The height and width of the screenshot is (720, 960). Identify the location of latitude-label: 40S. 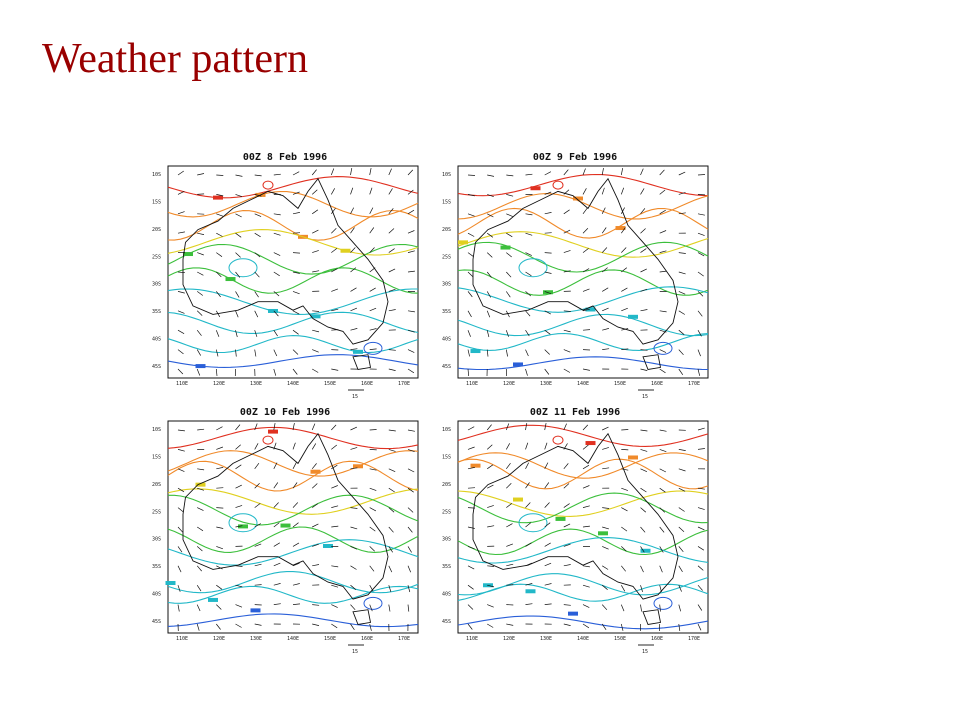
(446, 595).